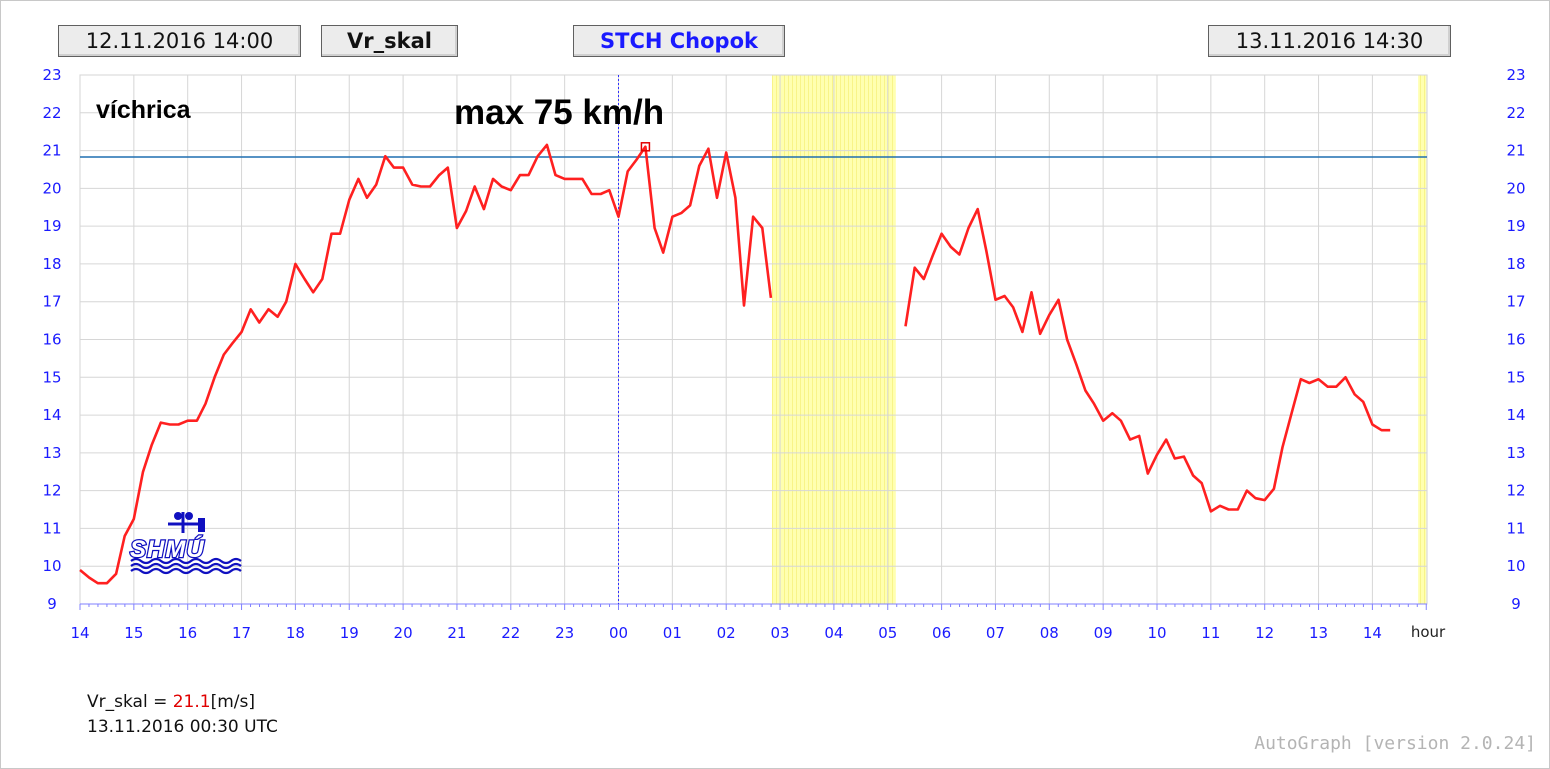  I want to click on variable-box: Vr_skal, so click(389, 41).